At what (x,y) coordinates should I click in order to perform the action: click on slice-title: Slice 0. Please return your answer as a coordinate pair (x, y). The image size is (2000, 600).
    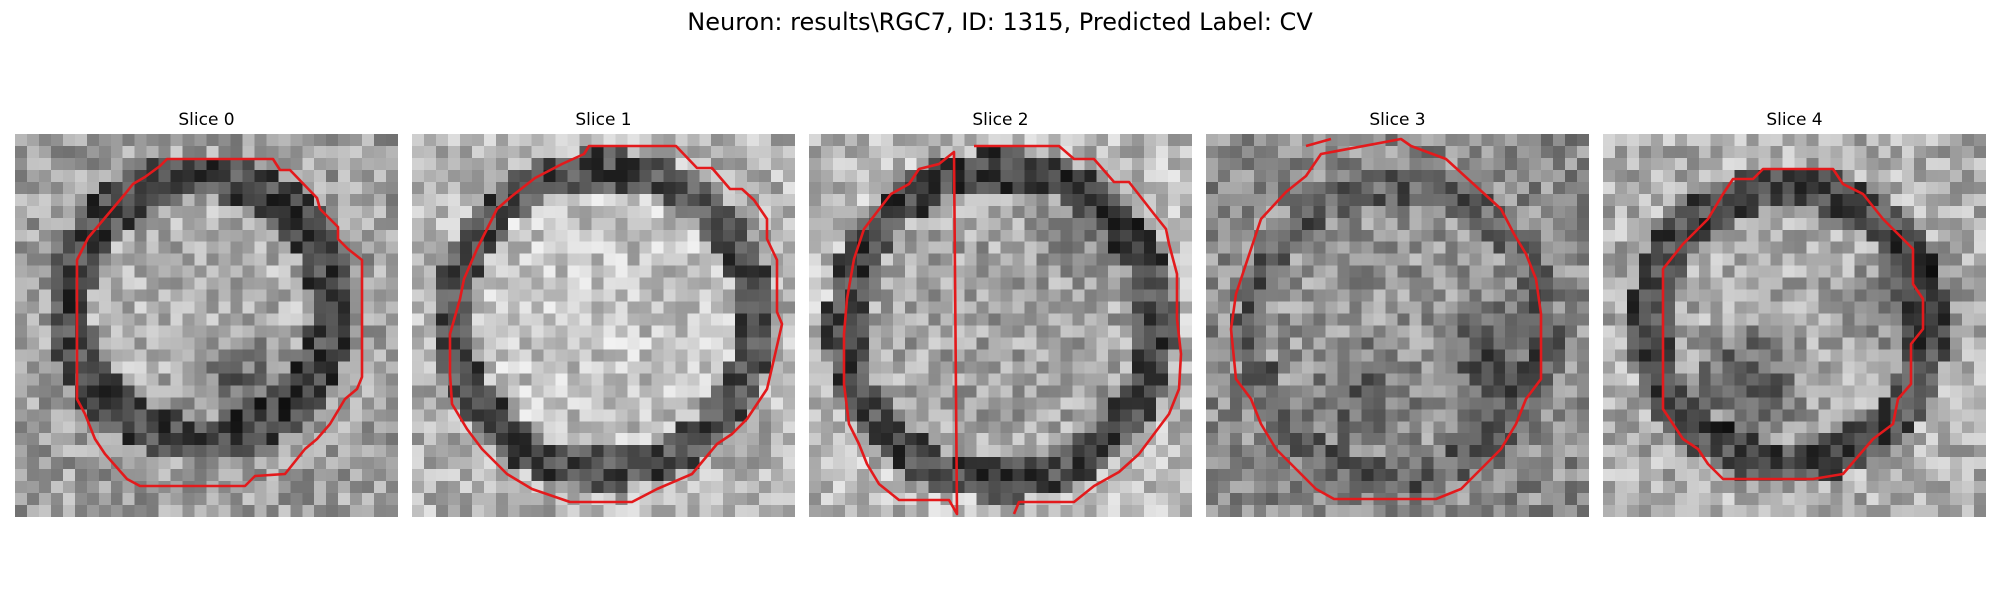
    Looking at the image, I should click on (206, 120).